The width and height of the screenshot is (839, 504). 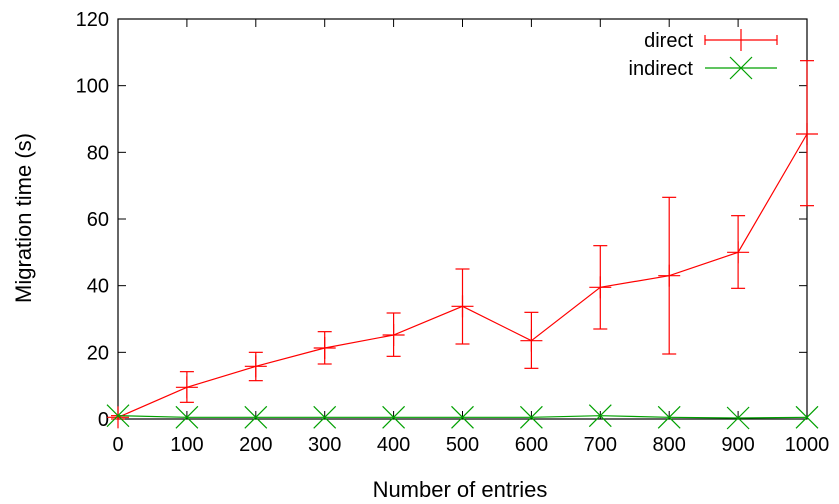 What do you see at coordinates (661, 69) in the screenshot?
I see `legend-label: indirect` at bounding box center [661, 69].